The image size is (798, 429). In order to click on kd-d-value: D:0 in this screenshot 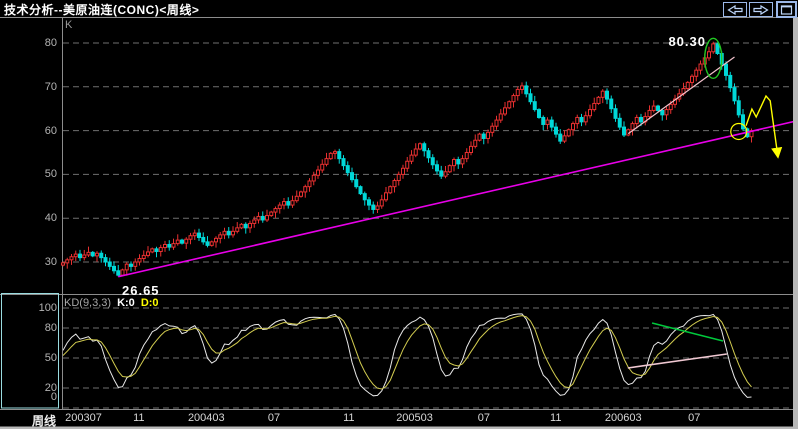, I will do `click(149, 303)`.